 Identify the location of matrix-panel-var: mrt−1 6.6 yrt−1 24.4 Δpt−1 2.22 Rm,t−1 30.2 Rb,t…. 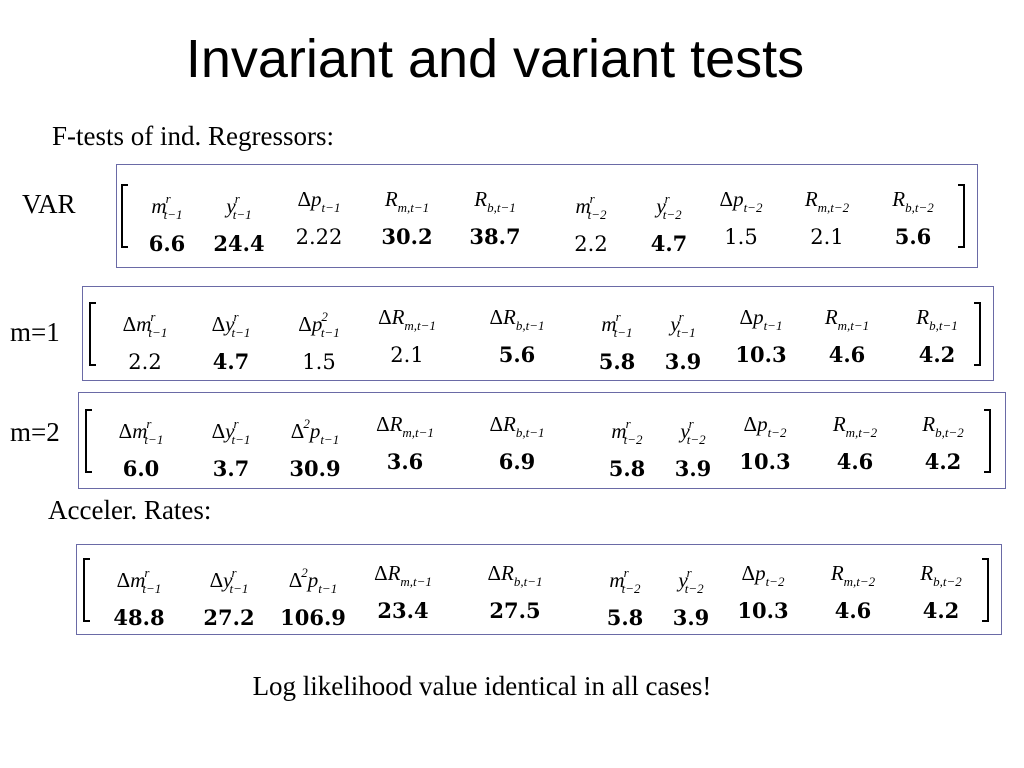
(547, 216).